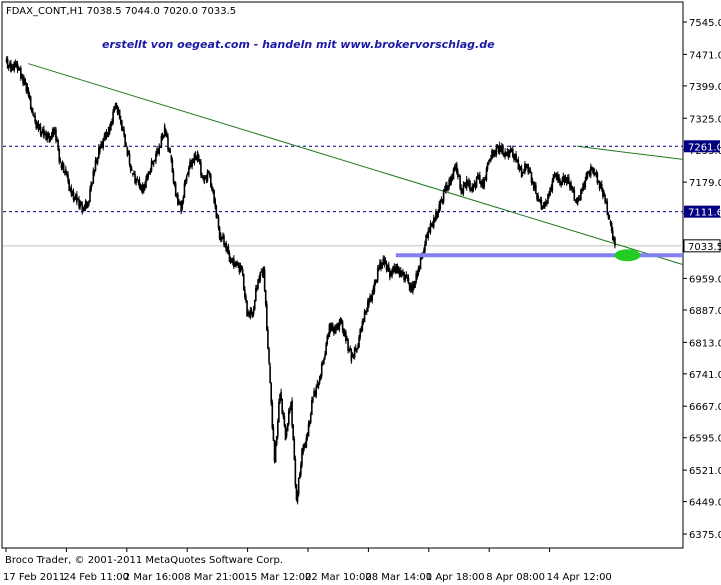 The width and height of the screenshot is (721, 585). Describe the element at coordinates (515, 577) in the screenshot. I see `x-tick-label: 8 Apr 08:00` at that location.